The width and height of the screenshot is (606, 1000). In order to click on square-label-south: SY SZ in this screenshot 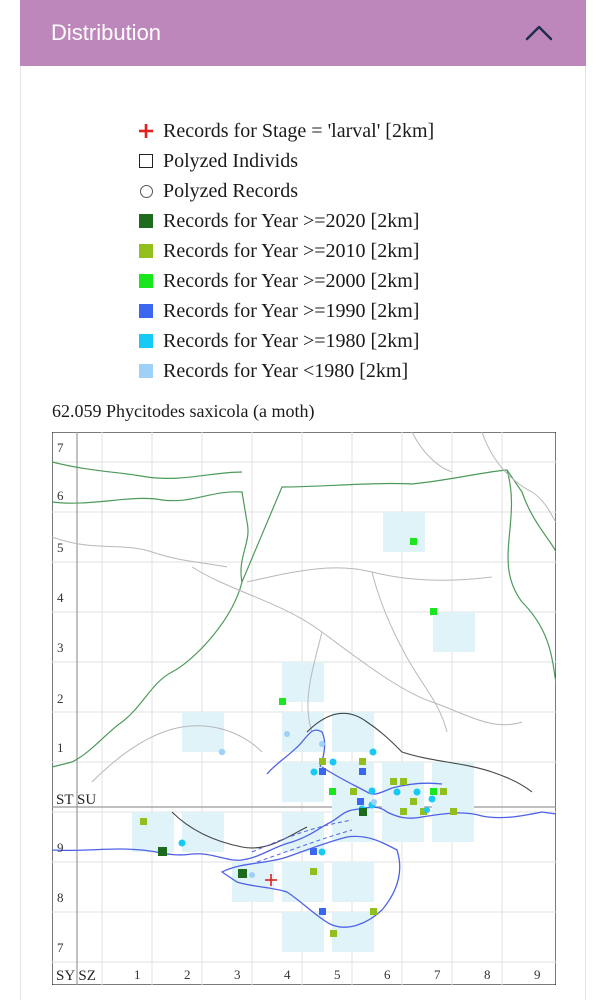, I will do `click(76, 976)`.